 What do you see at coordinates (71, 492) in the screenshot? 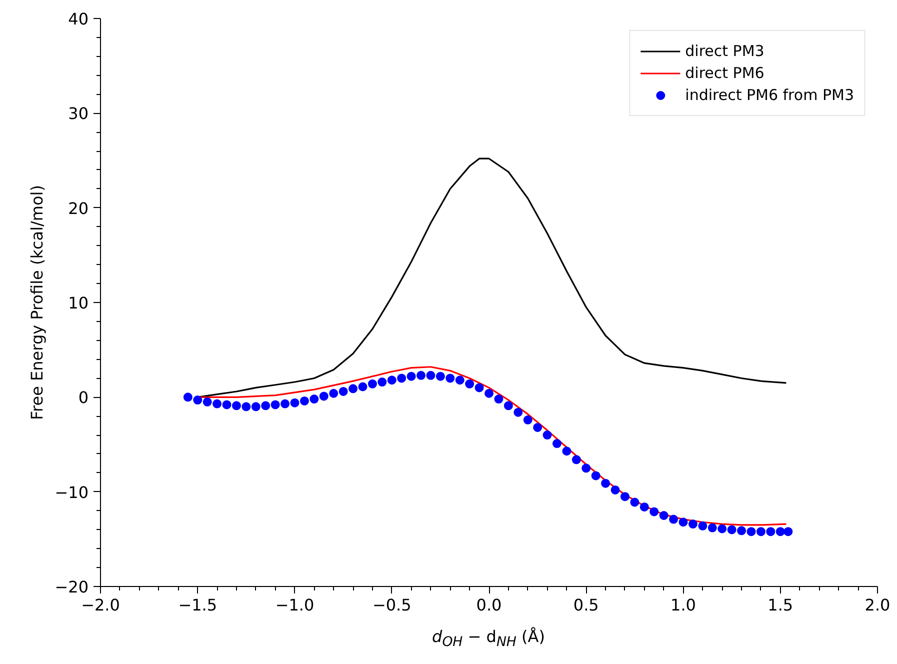
I see `y-tick-label: −10` at bounding box center [71, 492].